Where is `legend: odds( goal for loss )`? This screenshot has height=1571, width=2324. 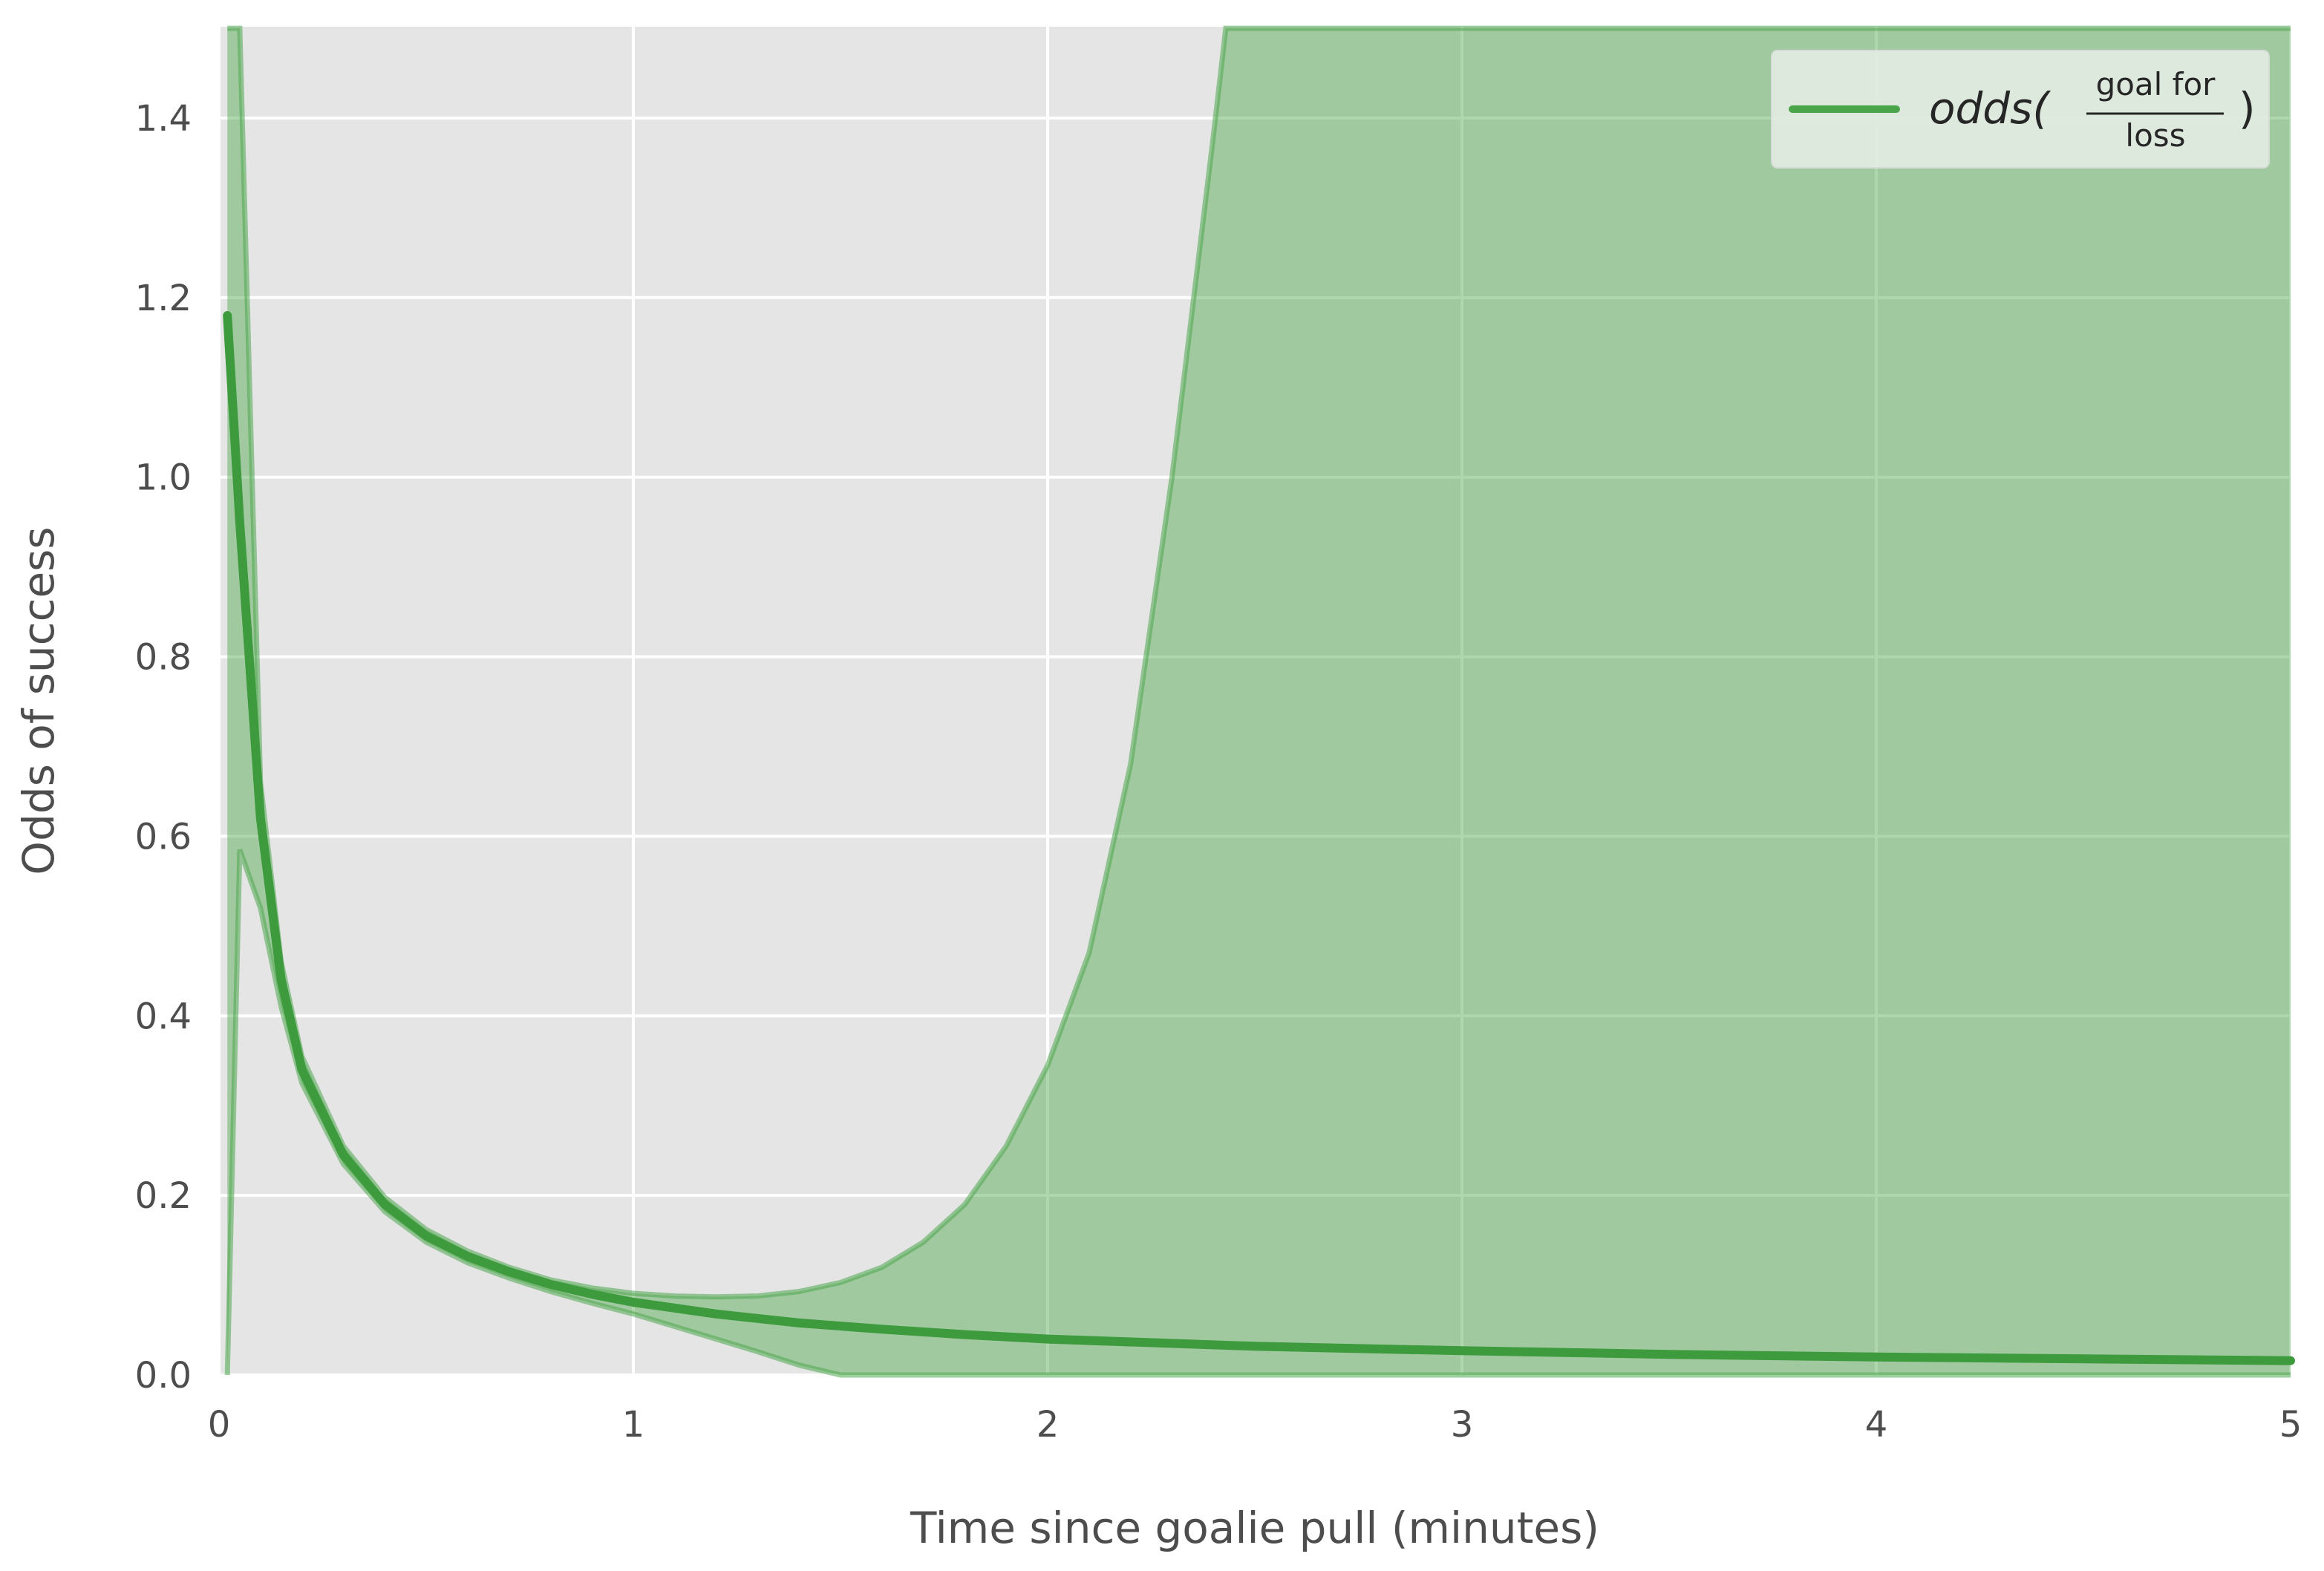
legend: odds( goal for loss ) is located at coordinates (2020, 109).